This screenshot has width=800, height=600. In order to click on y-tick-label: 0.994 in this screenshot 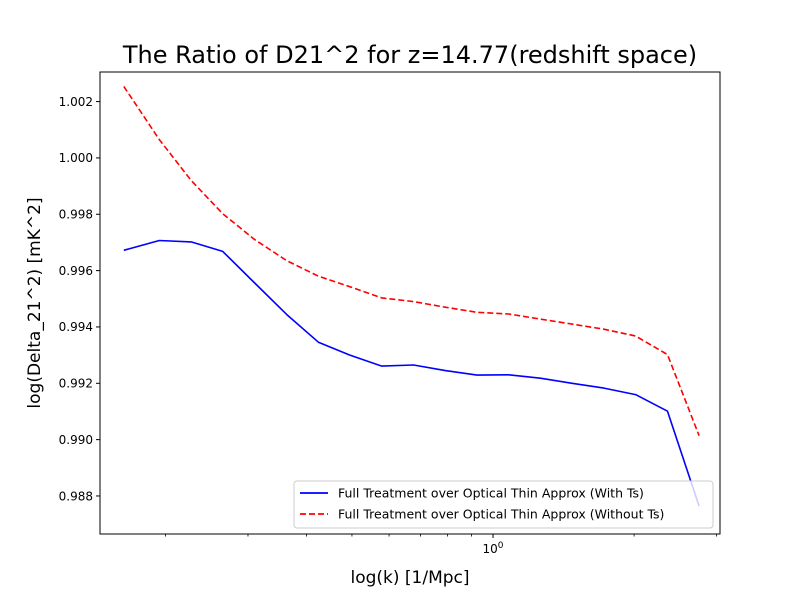, I will do `click(76, 327)`.